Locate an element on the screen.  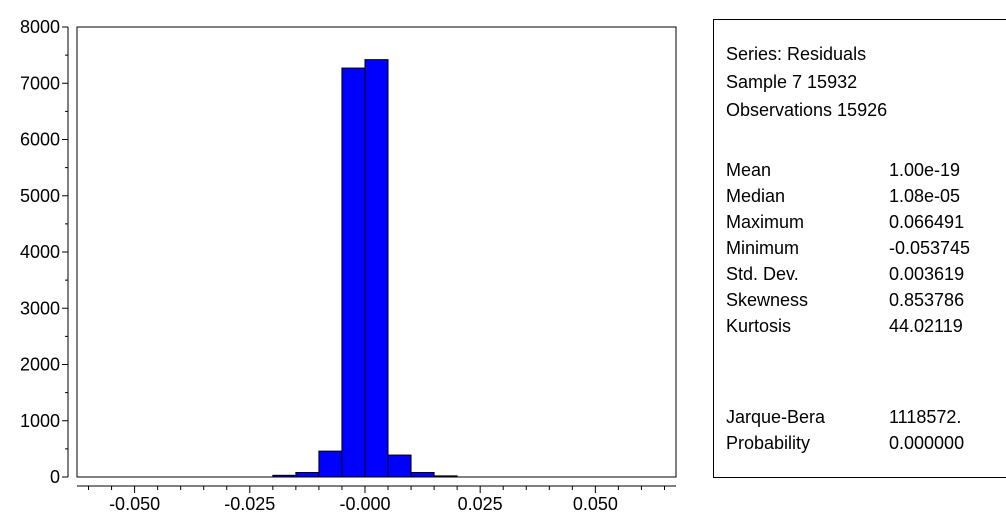
y-tick-label: 7000 is located at coordinates (40, 83).